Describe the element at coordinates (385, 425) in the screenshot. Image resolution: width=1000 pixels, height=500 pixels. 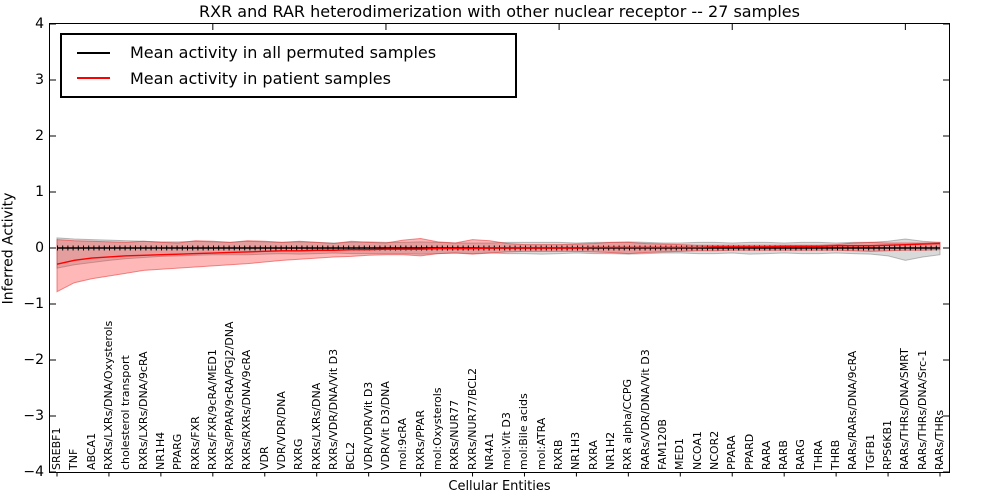
I see `x-tick-label: VDR/Vit D3/DNA` at that location.